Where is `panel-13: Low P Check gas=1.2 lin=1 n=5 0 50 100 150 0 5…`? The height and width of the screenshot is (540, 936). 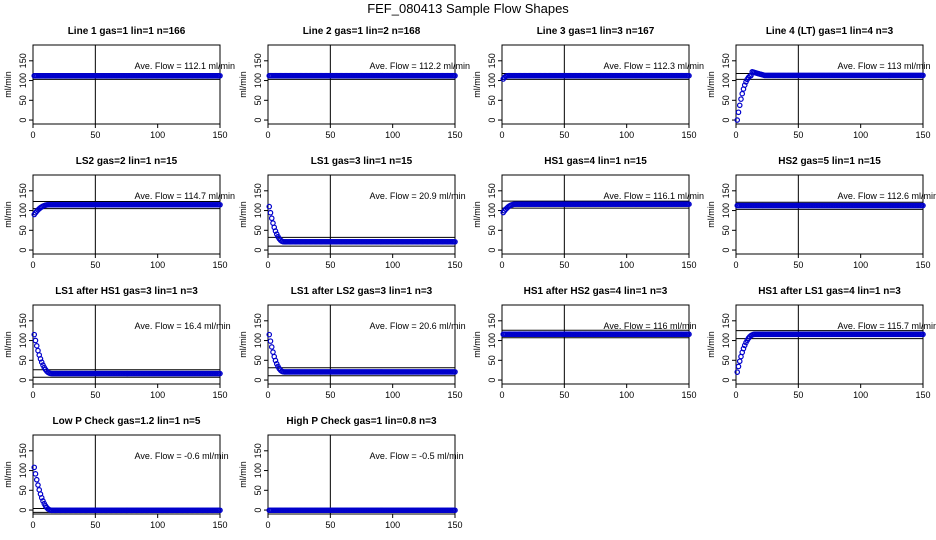 panel-13: Low P Check gas=1.2 lin=1 n=5 0 50 100 150 0 5… is located at coordinates (116, 473).